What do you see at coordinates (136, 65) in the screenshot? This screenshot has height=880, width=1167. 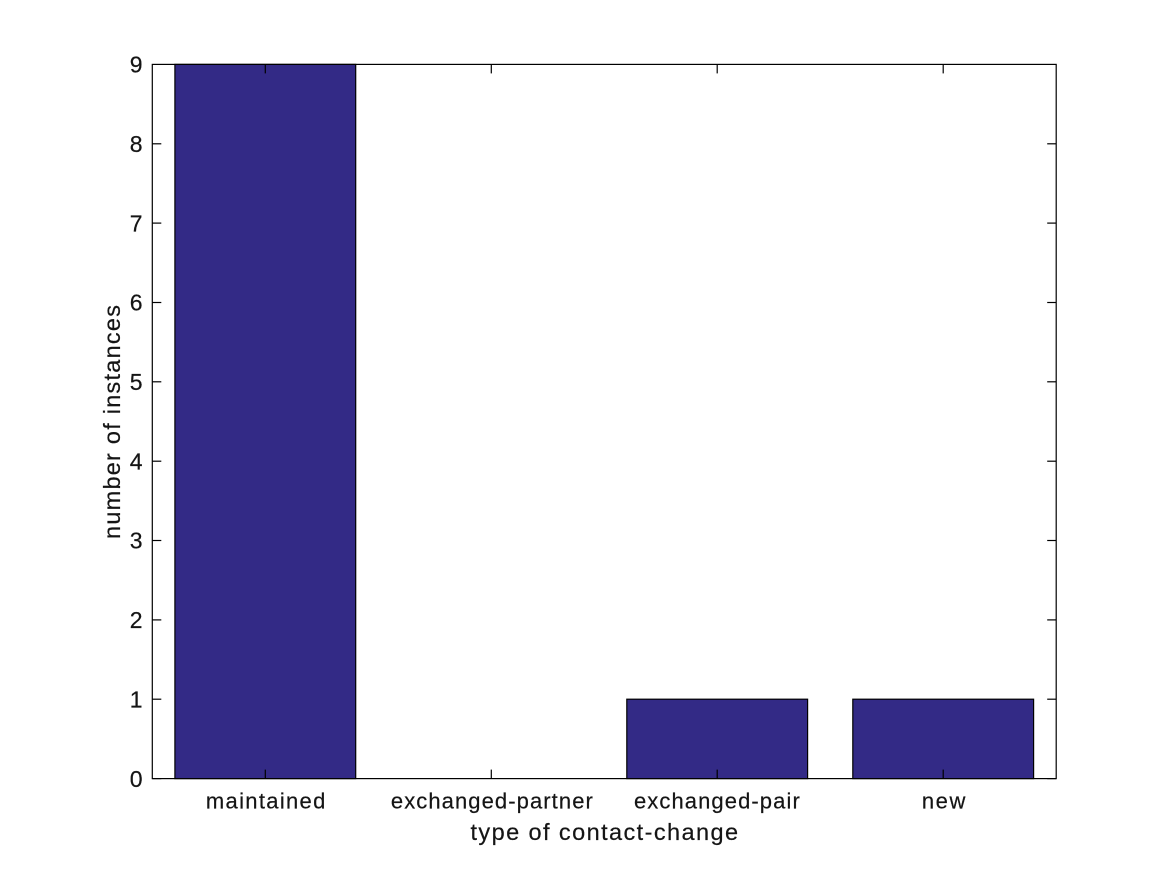 I see `svg-text: 9` at bounding box center [136, 65].